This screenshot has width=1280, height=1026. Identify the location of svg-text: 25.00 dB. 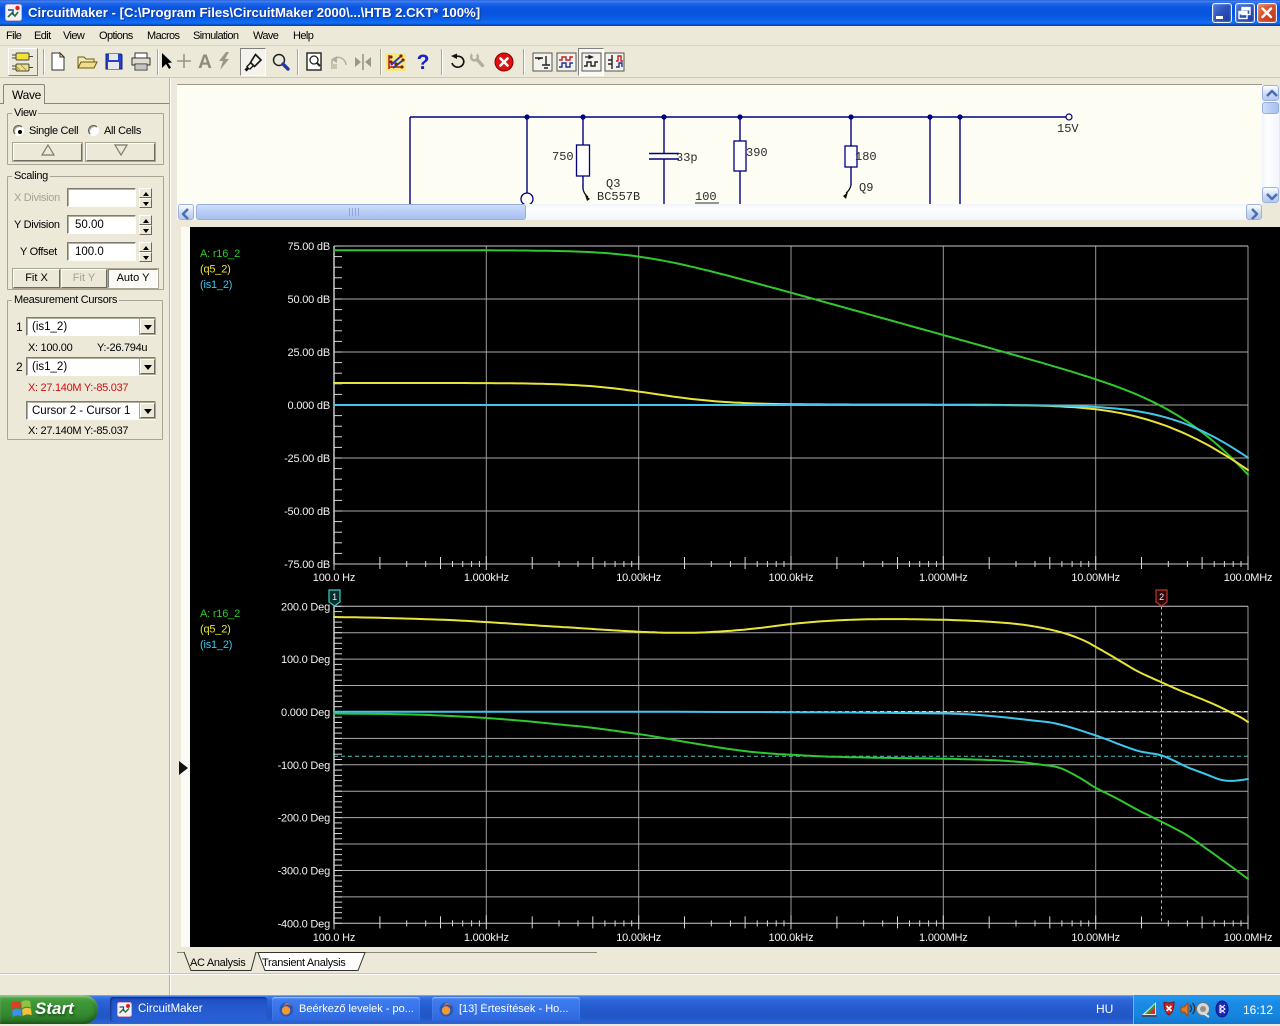
(309, 353).